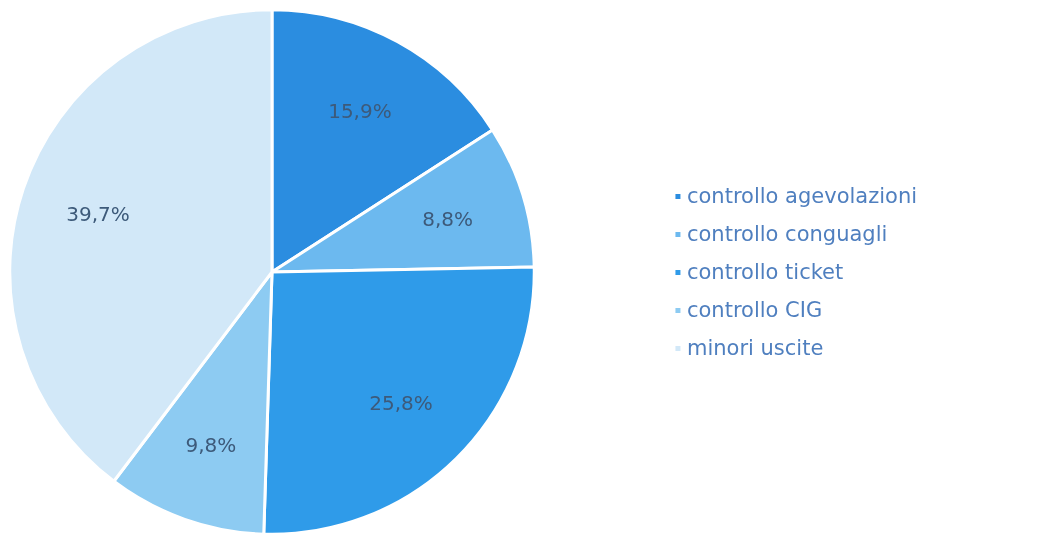 This screenshot has height=548, width=1061. I want to click on legend-label: controllo ticket, so click(765, 271).